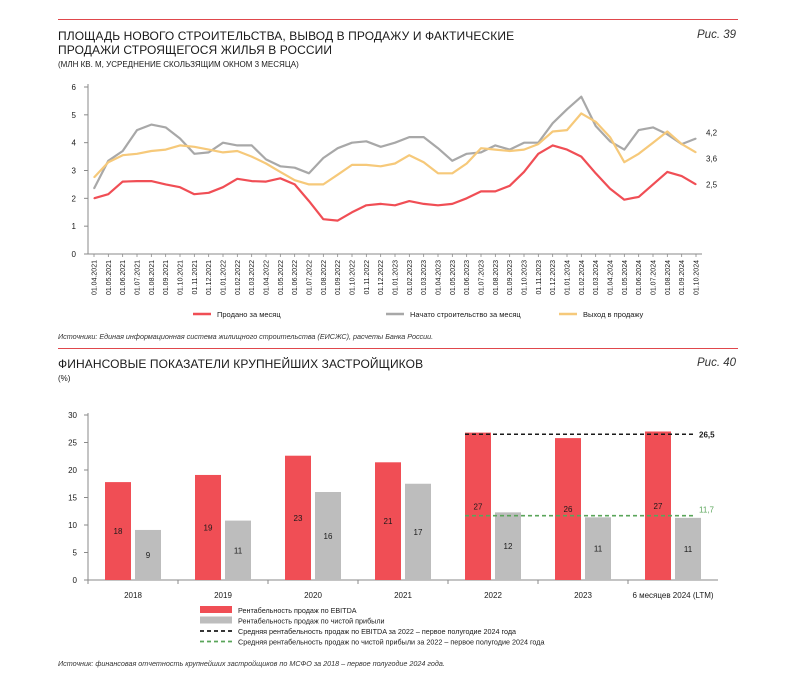 This screenshot has height=673, width=800. Describe the element at coordinates (133, 595) in the screenshot. I see `chart2-category-label: 2018` at that location.